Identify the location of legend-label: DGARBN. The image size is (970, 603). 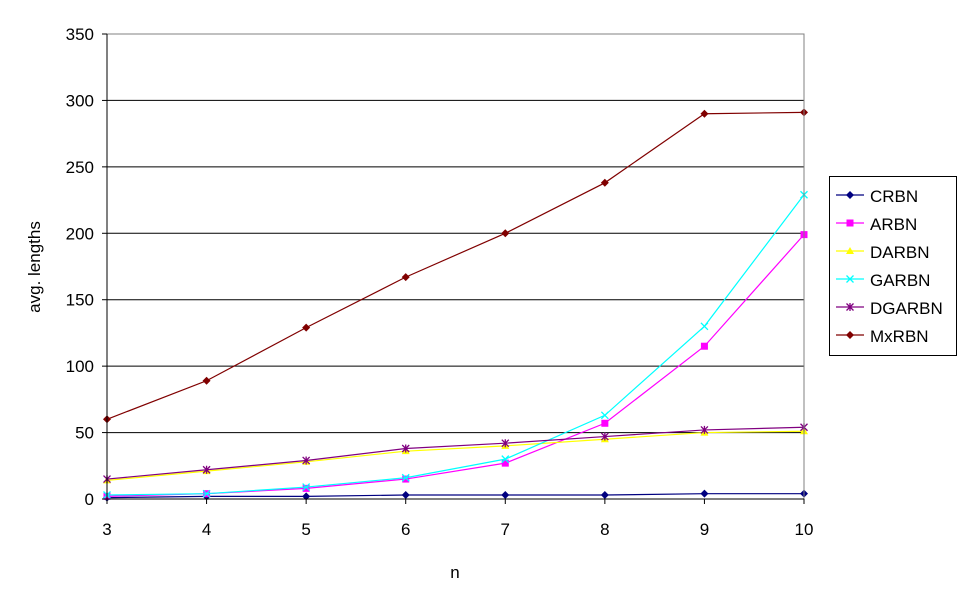
(906, 308).